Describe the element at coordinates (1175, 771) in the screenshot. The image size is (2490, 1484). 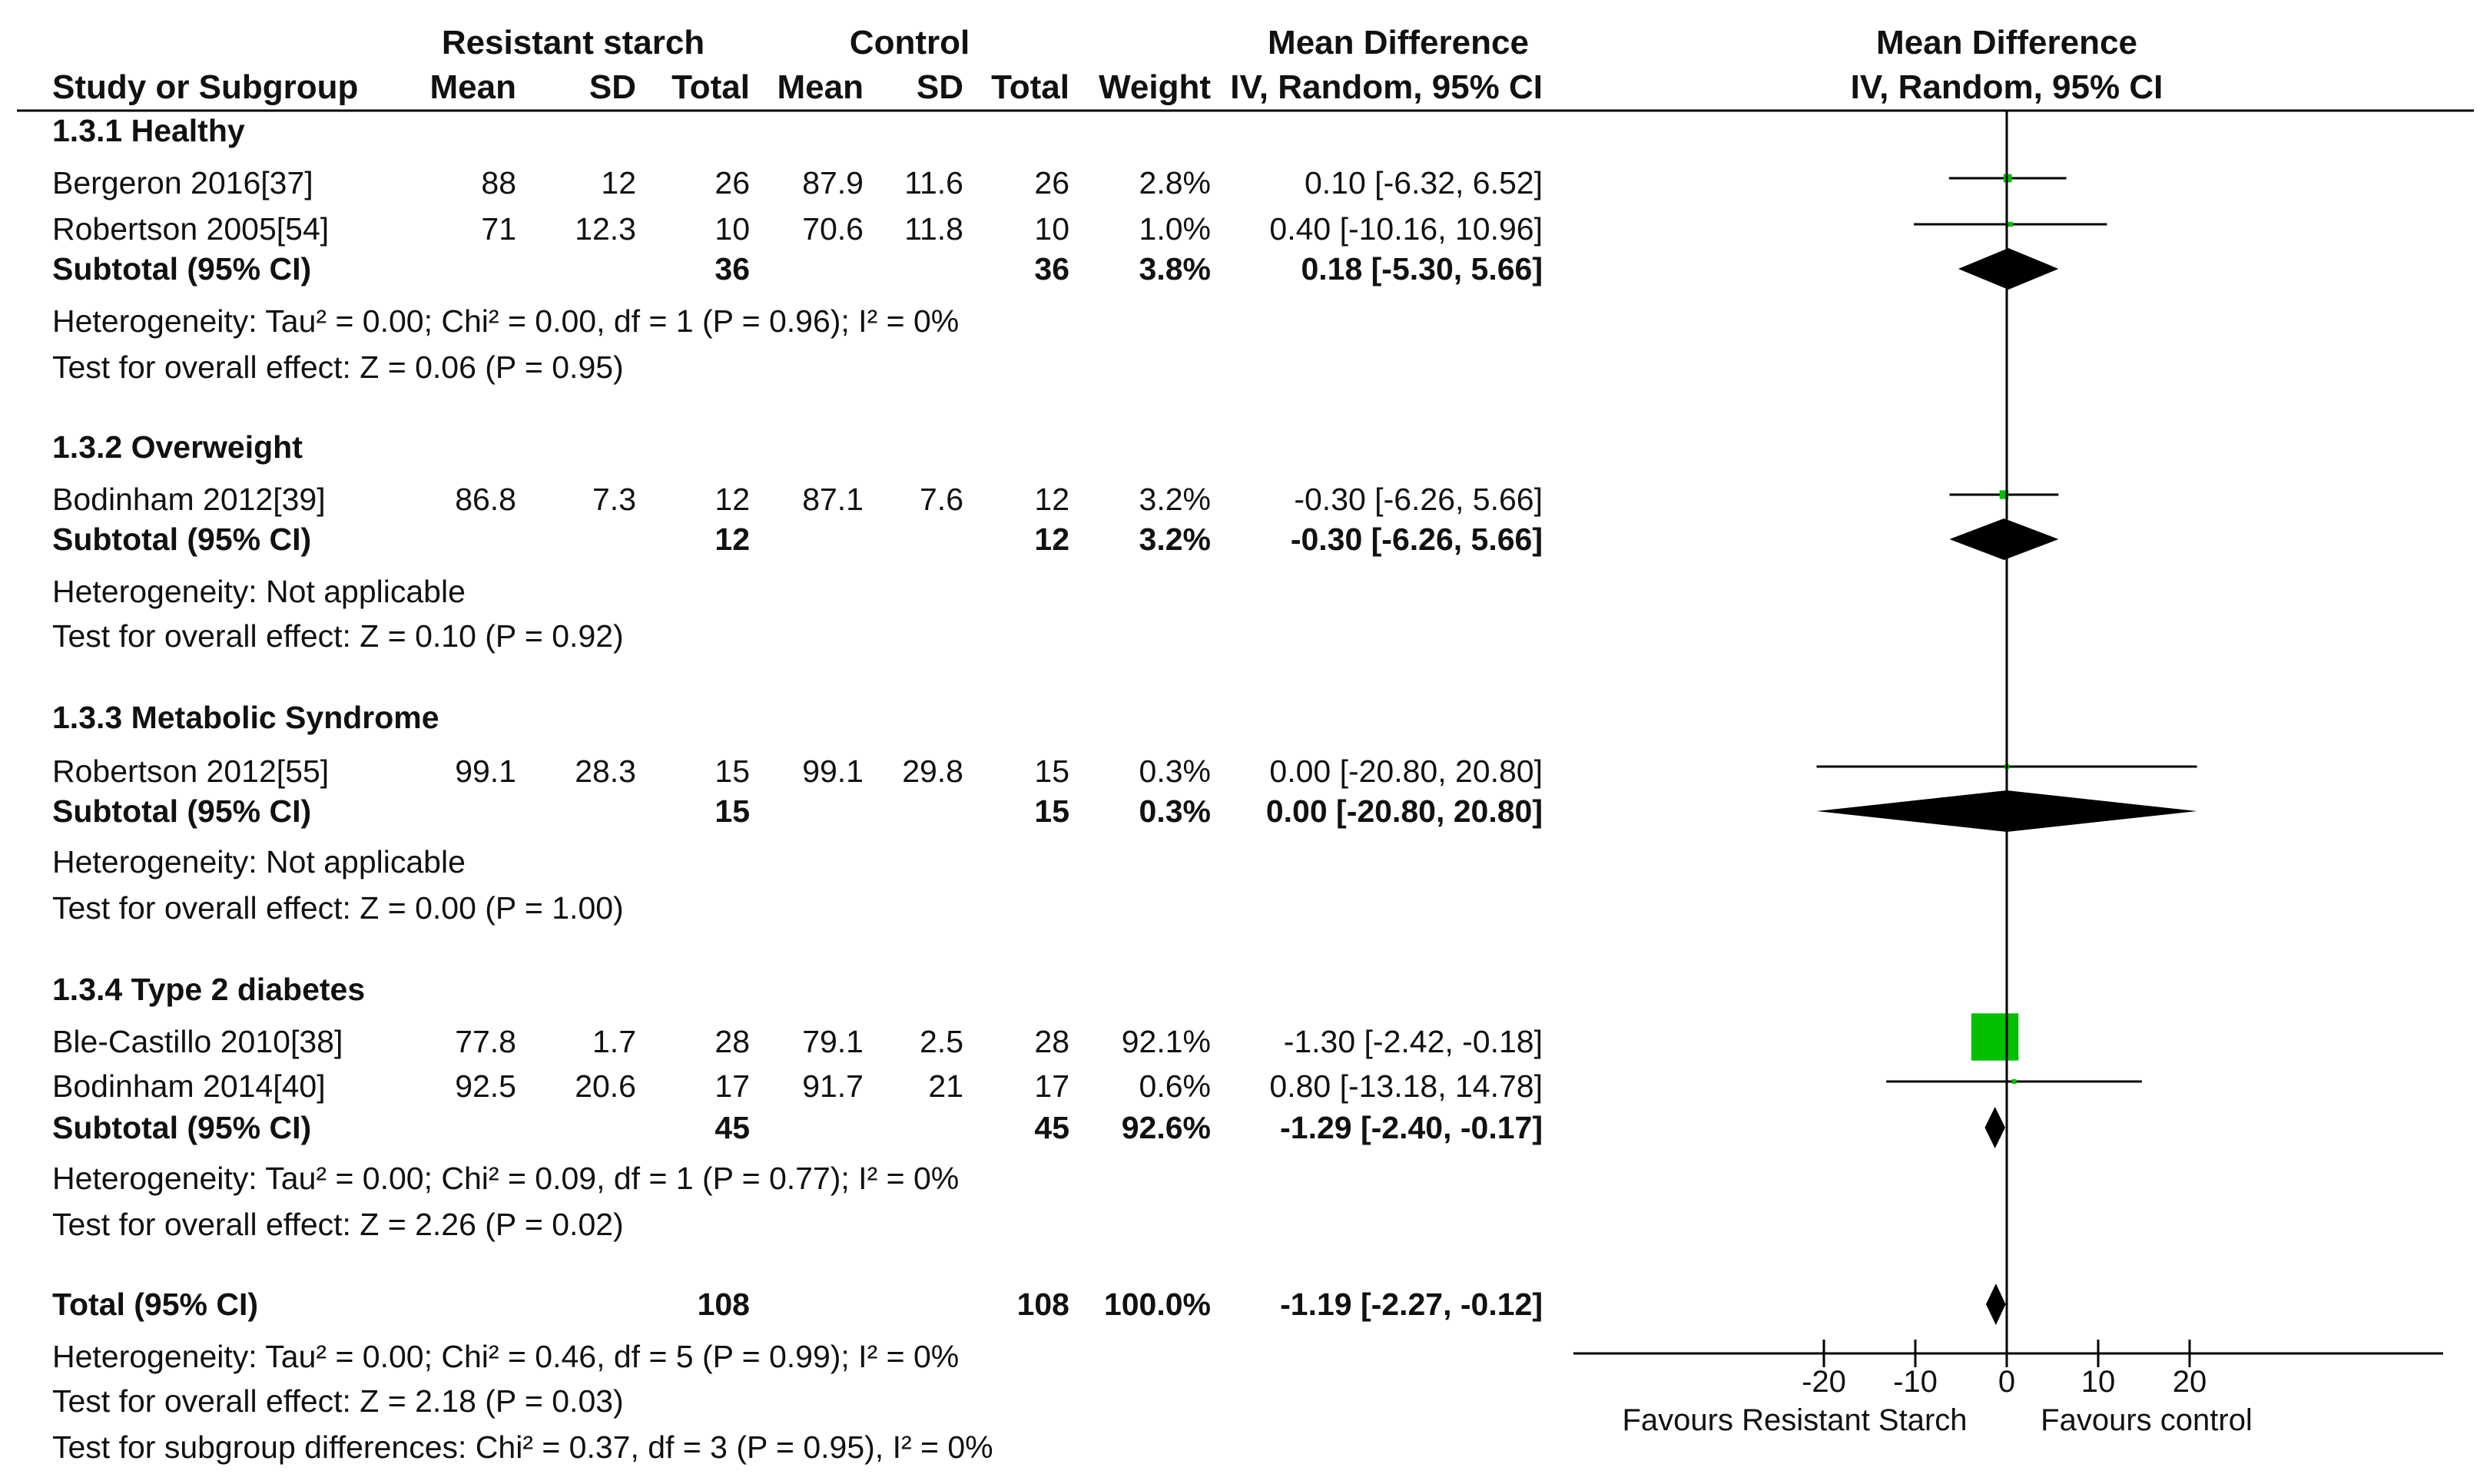
I see `weight-value: 0.3%` at that location.